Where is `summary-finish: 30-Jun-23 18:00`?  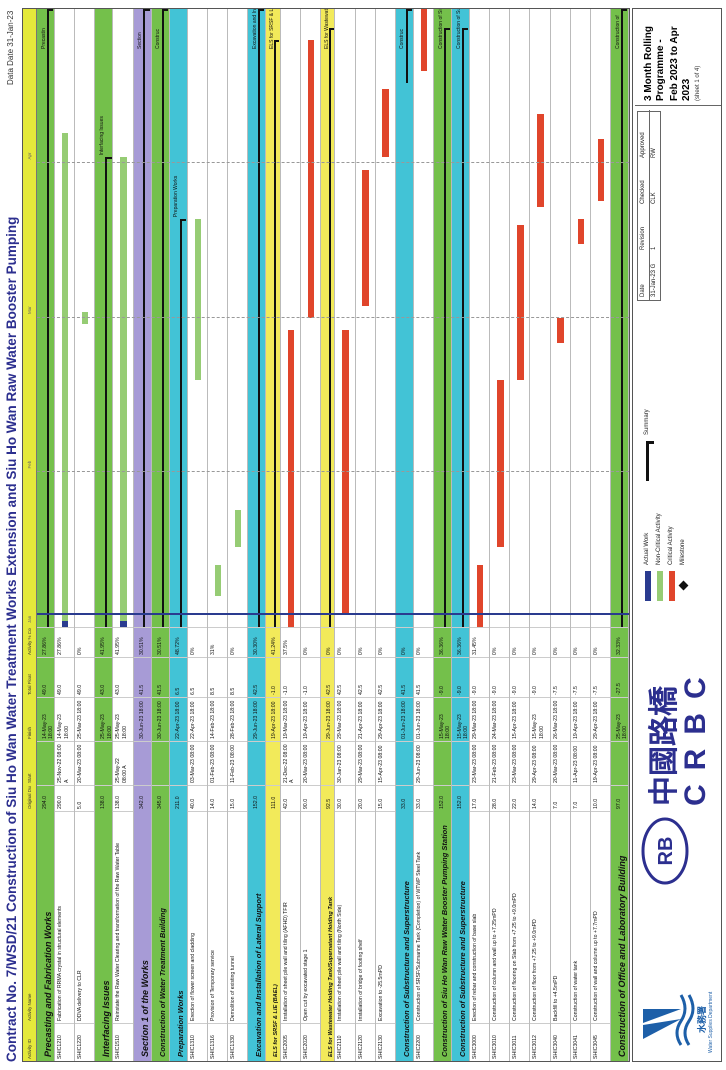
summary-finish: 30-Jun-23 18:00 is located at coordinates (142, 719).